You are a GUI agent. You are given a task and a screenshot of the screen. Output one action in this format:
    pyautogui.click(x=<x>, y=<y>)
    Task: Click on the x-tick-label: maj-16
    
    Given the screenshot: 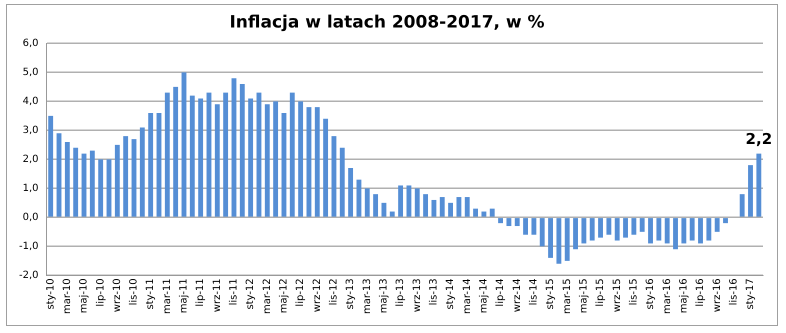 What is the action you would take?
    pyautogui.click(x=684, y=296)
    